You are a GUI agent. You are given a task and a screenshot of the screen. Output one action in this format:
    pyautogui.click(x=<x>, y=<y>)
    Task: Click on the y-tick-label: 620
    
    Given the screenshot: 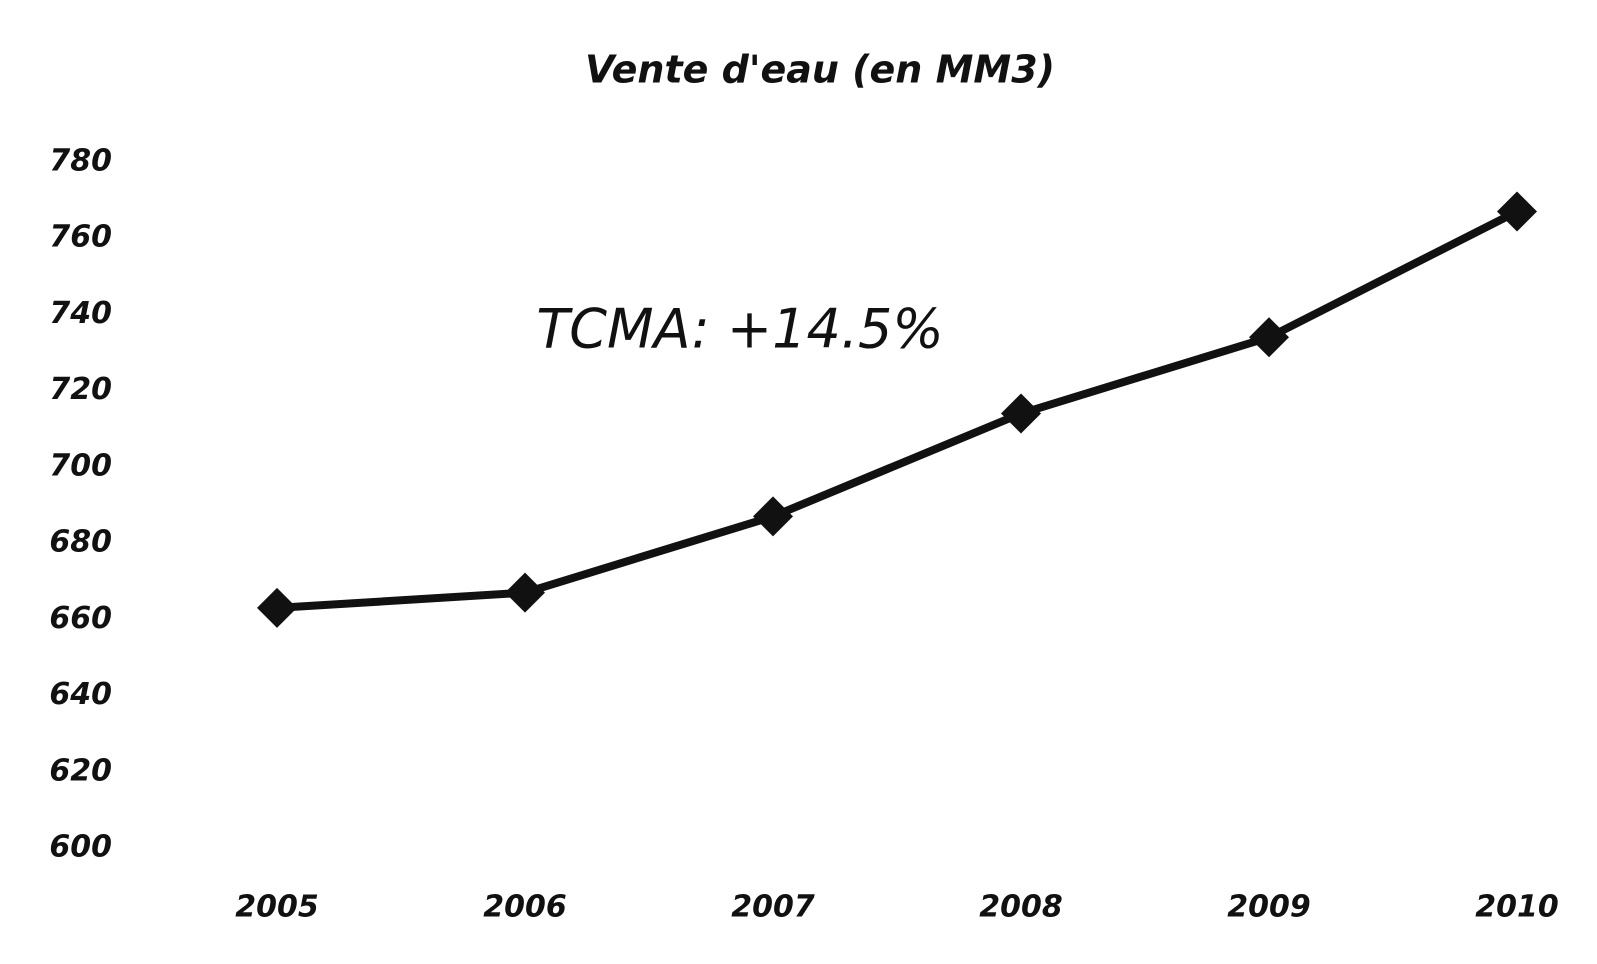 What is the action you would take?
    pyautogui.click(x=80, y=770)
    